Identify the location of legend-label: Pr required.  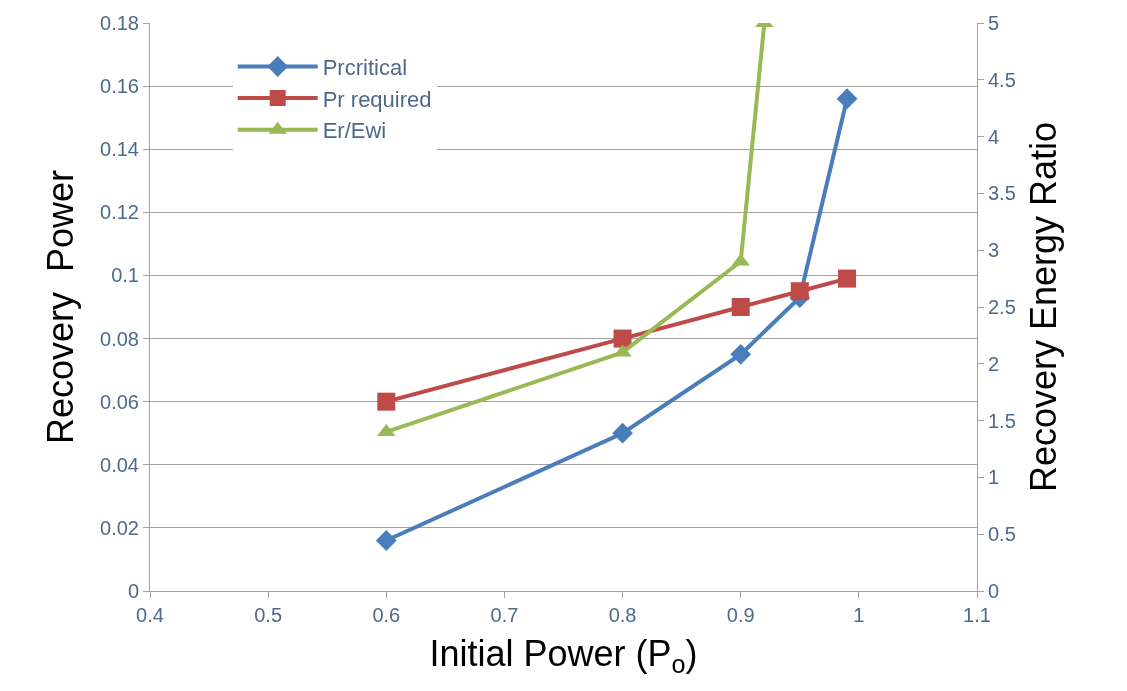
(377, 99).